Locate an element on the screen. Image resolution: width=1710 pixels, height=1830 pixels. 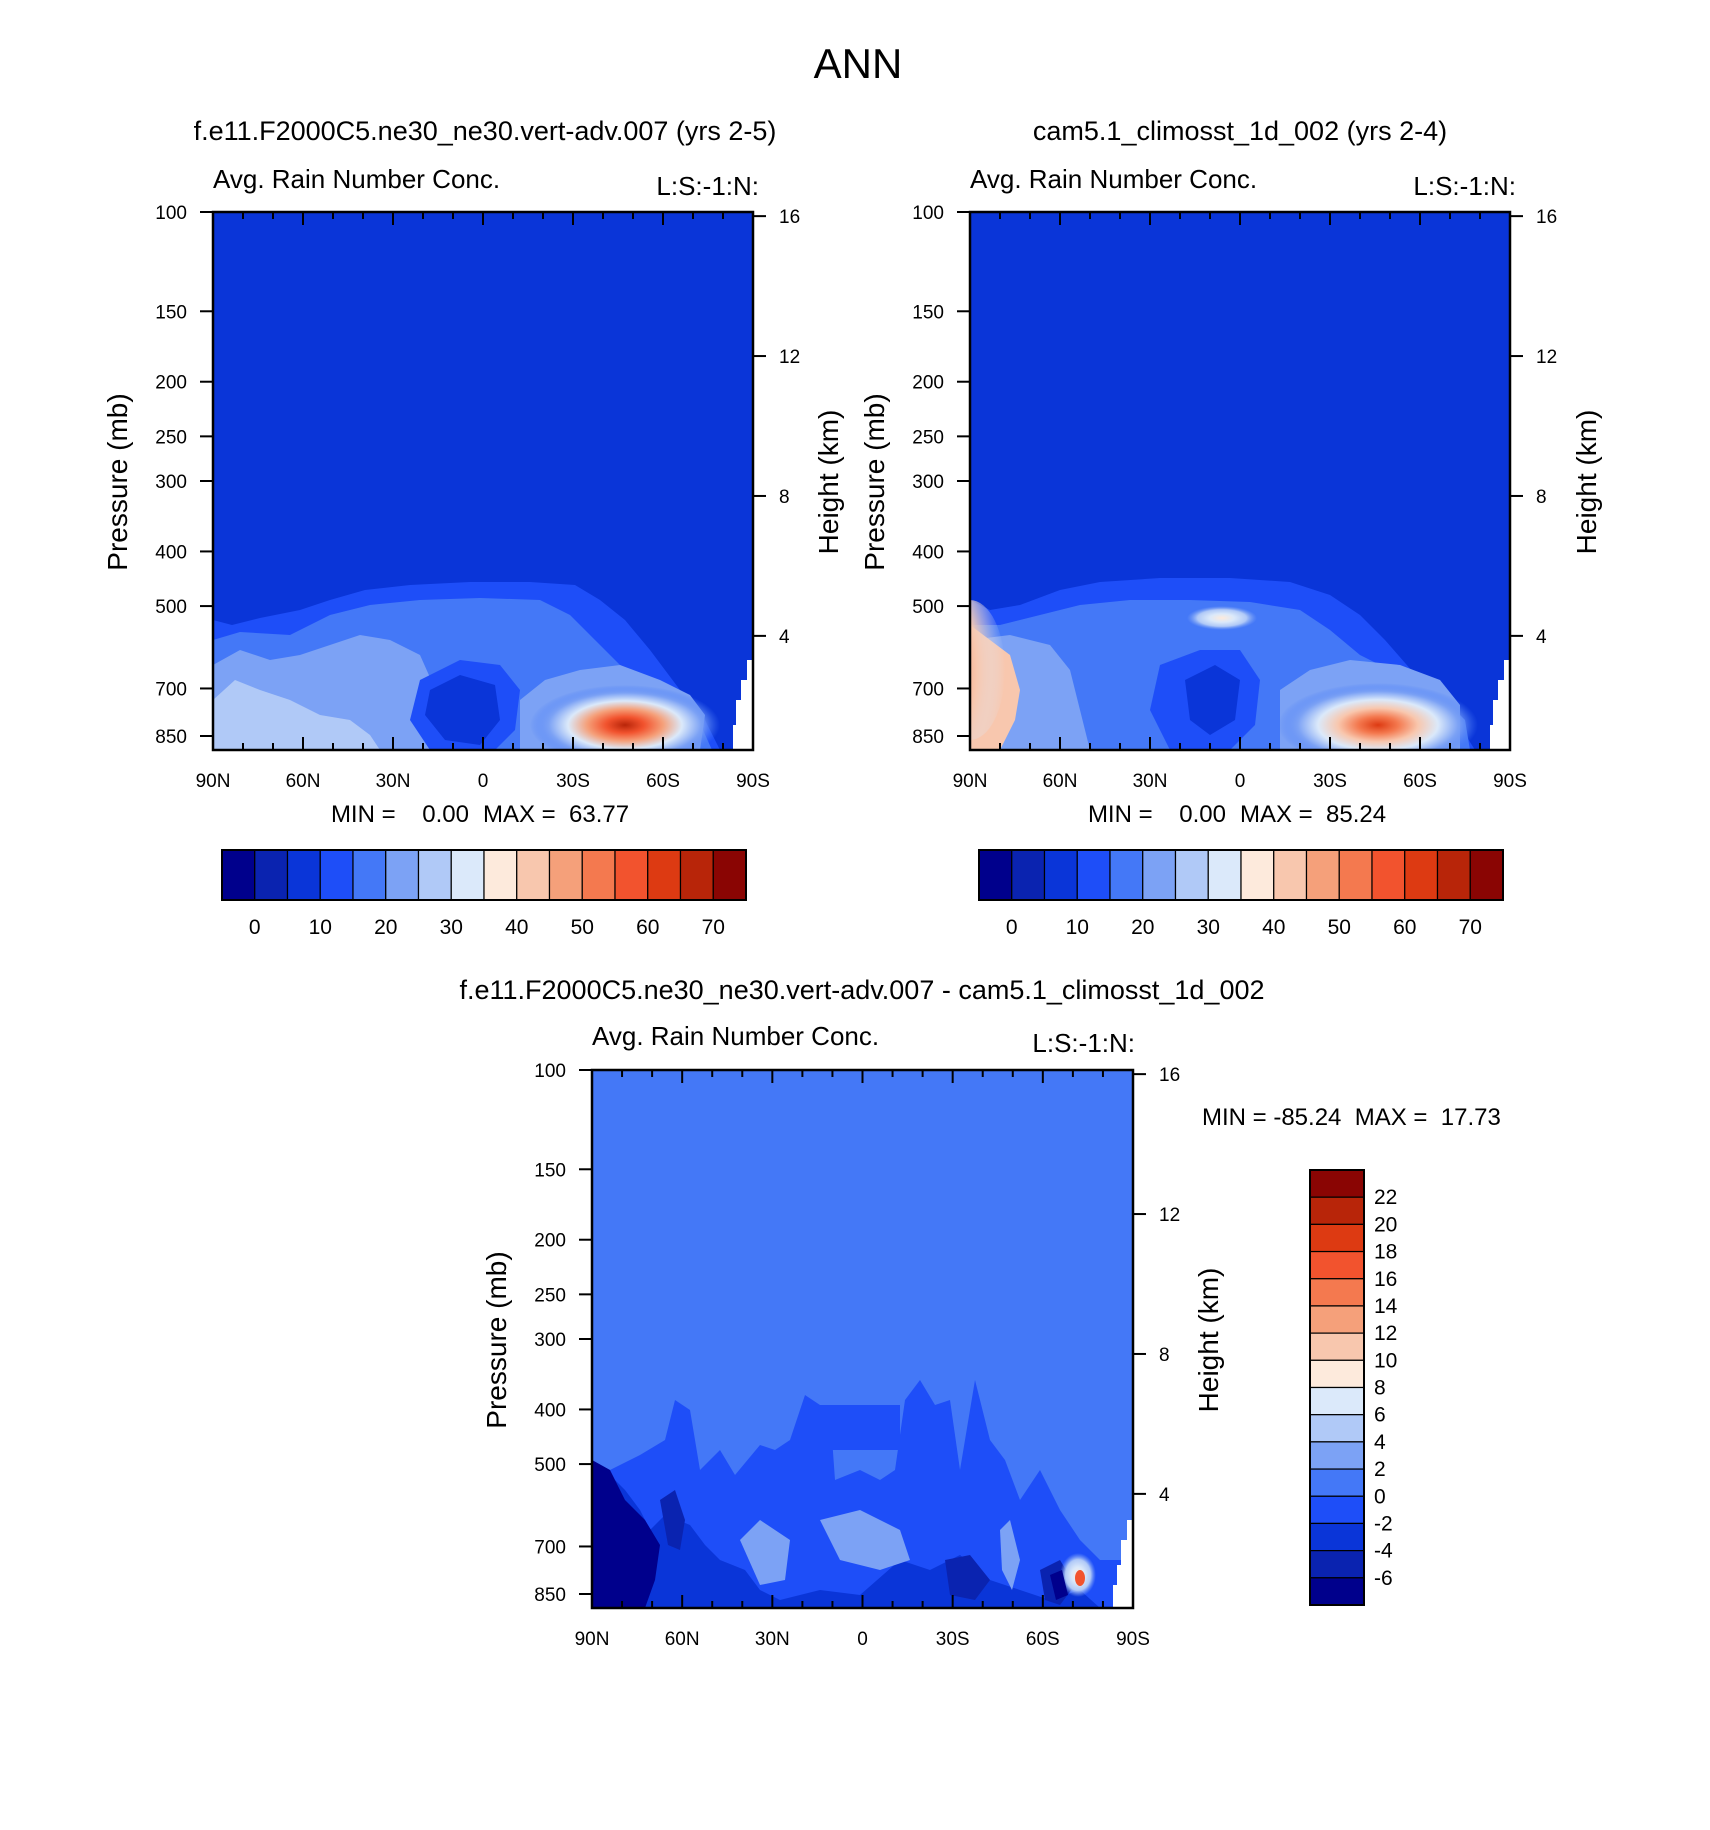
panel-3-colorbar-label: 0 is located at coordinates (1380, 1496).